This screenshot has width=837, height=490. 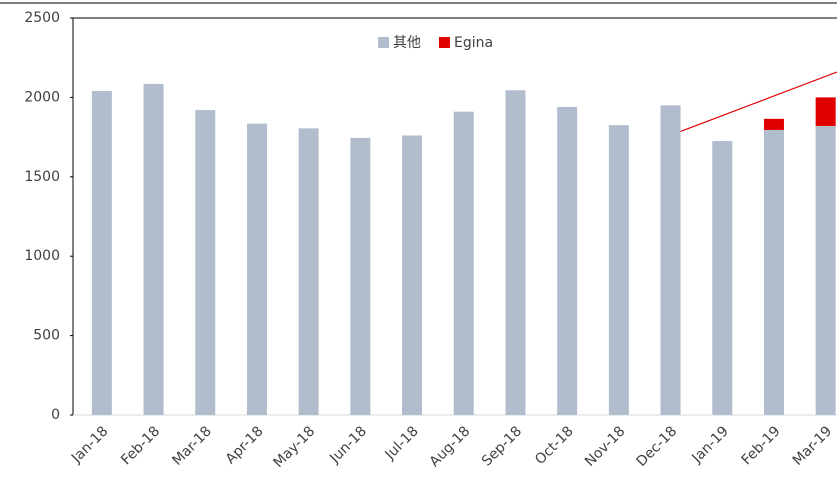 I want to click on y-tick-label: 1000, so click(x=42, y=256).